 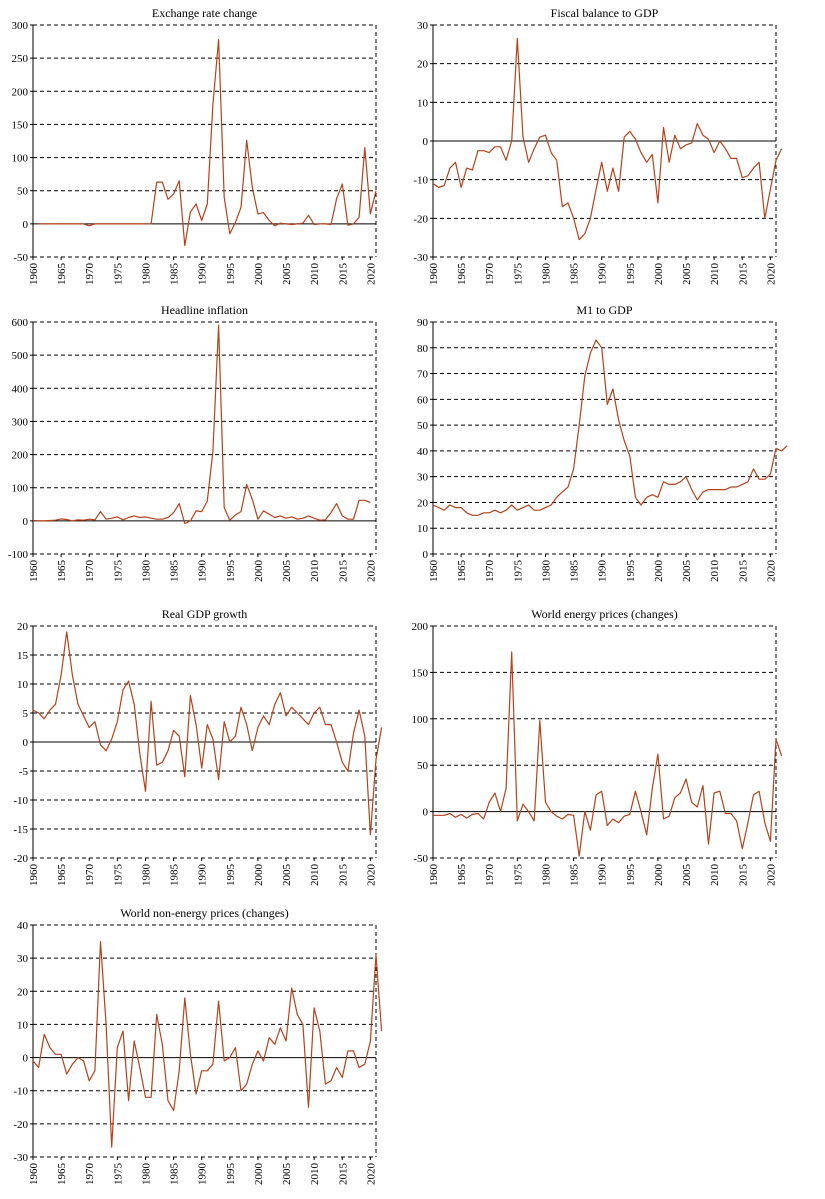 I want to click on y-tick-label: 5, so click(x=26, y=714).